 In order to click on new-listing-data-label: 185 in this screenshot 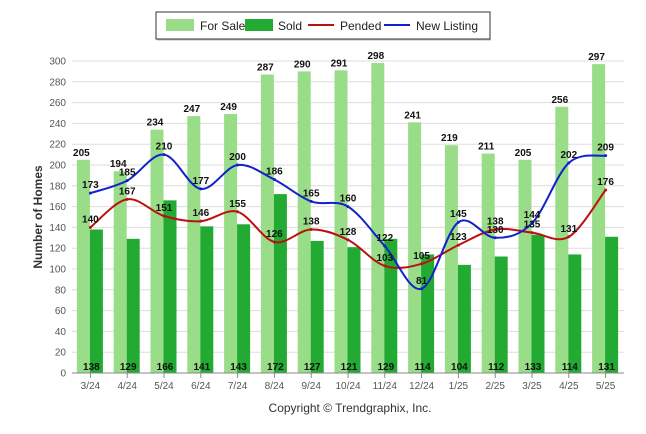, I will do `click(127, 173)`.